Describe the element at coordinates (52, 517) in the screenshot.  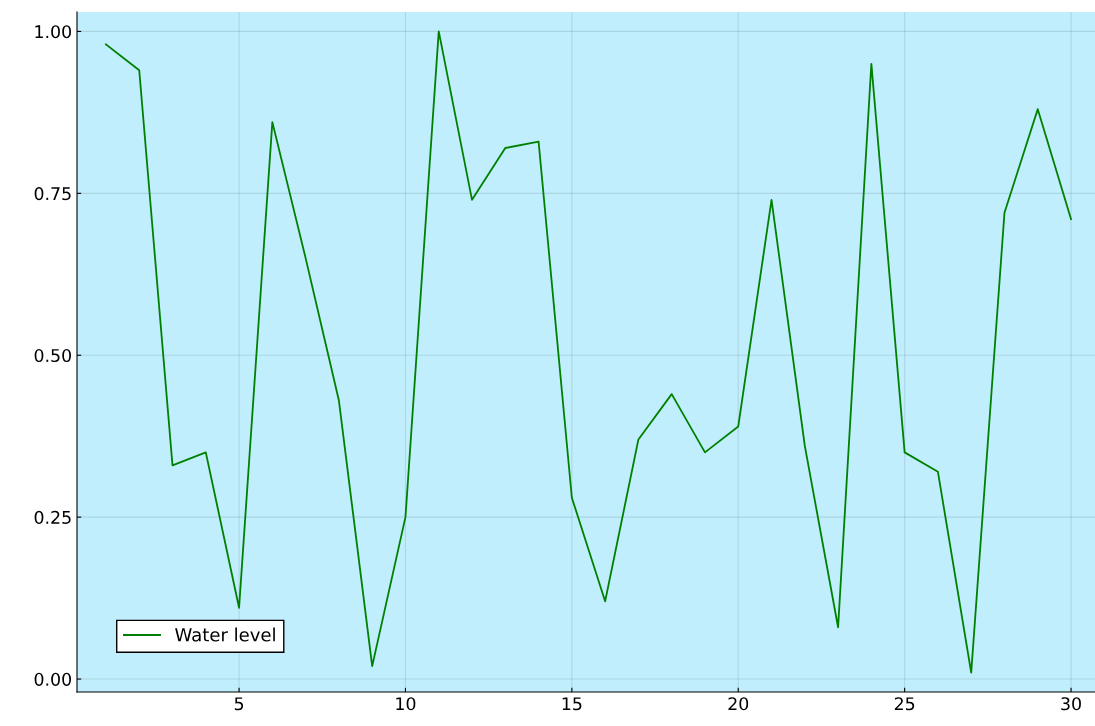
I see `y-tick-label: 0.25` at that location.